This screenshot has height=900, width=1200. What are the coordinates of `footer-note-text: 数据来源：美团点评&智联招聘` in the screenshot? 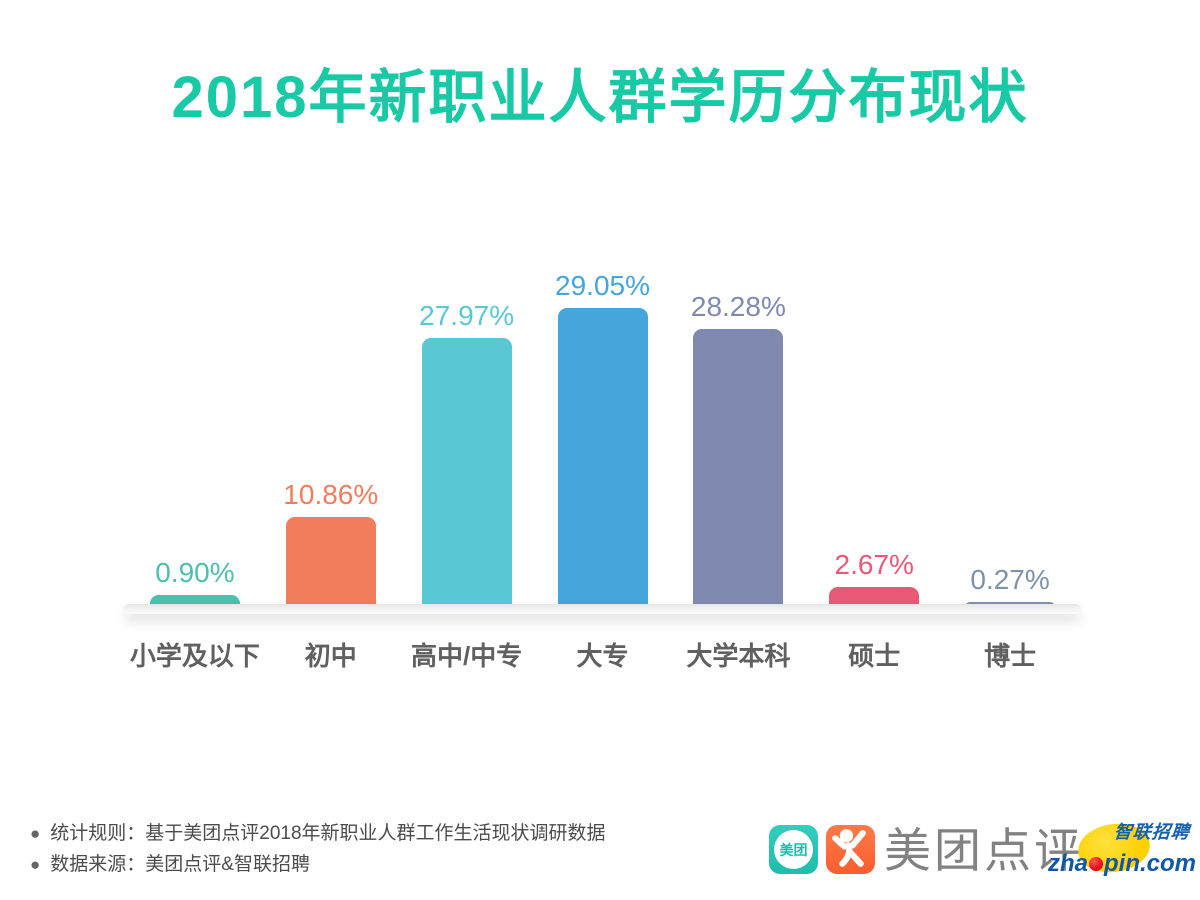 It's located at (180, 864).